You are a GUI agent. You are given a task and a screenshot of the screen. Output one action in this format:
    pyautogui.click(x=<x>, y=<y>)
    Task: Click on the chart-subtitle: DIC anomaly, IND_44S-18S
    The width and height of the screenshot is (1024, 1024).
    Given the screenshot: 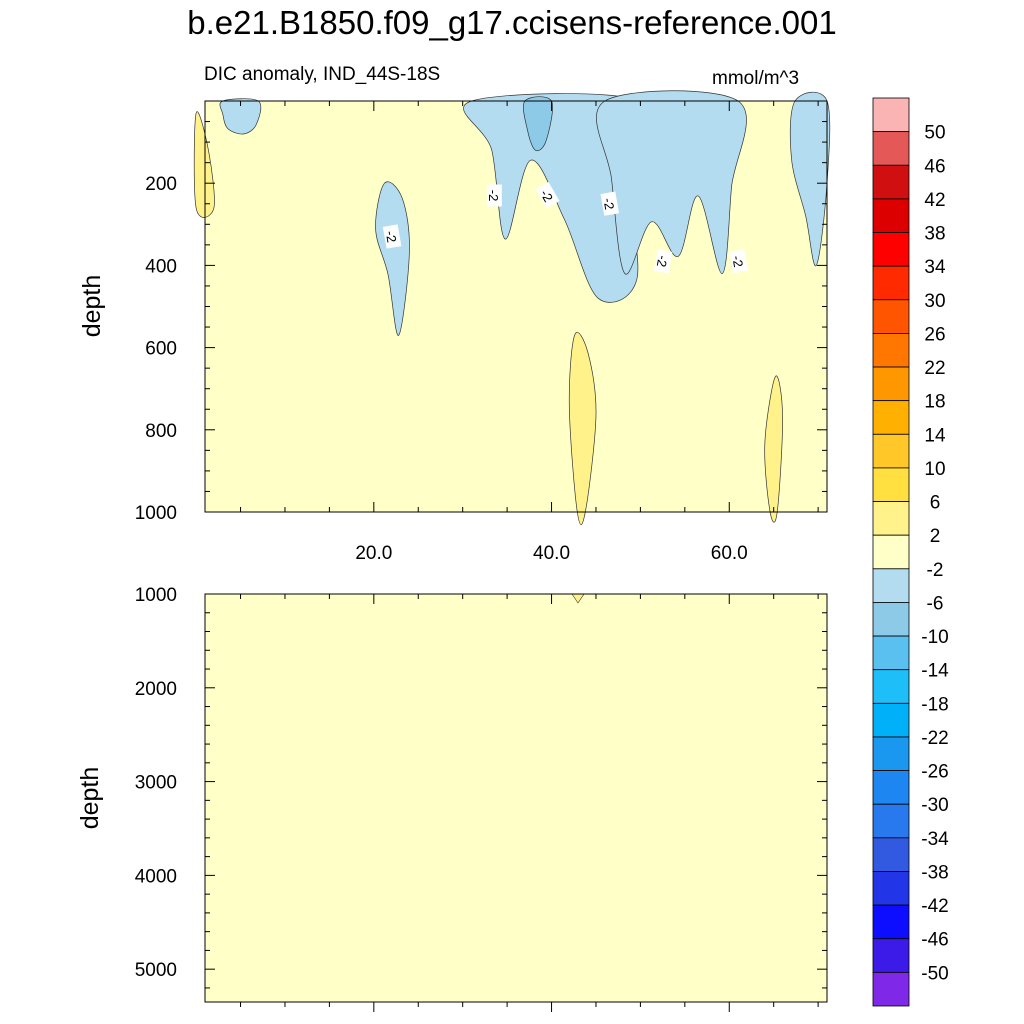 What is the action you would take?
    pyautogui.click(x=322, y=74)
    